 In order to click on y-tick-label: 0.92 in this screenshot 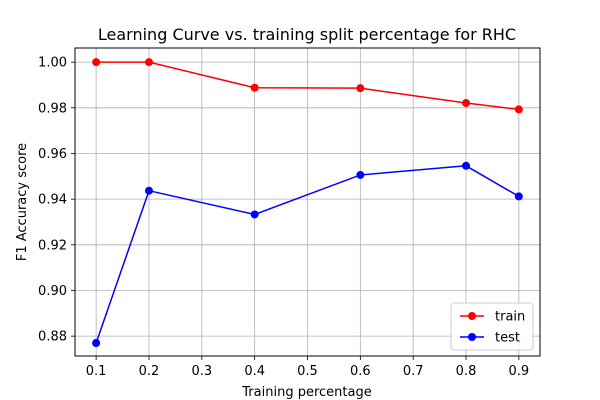, I will do `click(52, 245)`.